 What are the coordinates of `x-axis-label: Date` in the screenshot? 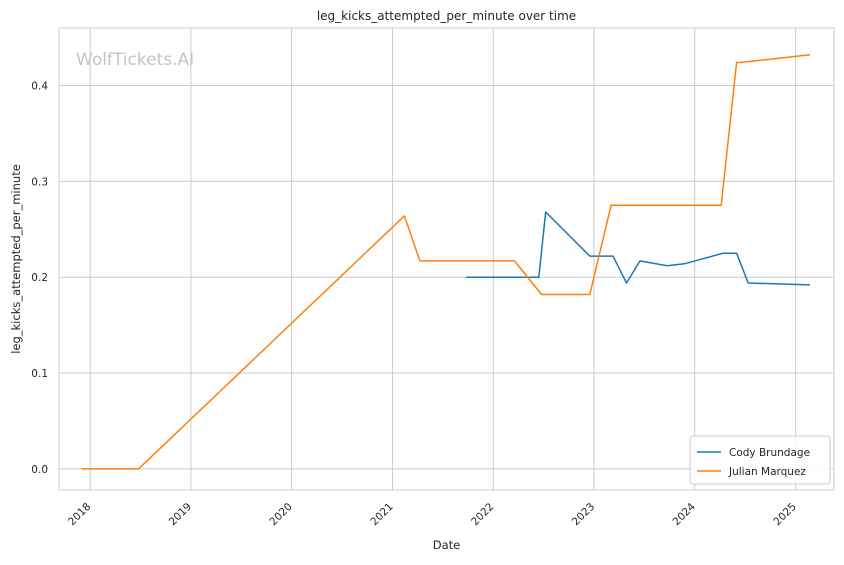 It's located at (447, 545).